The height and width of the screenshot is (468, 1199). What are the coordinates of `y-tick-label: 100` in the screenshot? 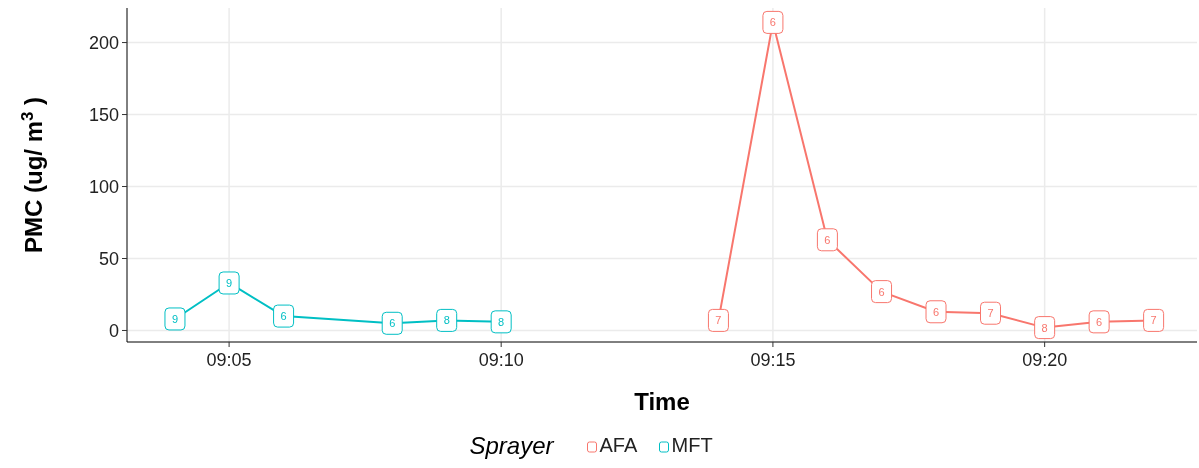 It's located at (103, 186).